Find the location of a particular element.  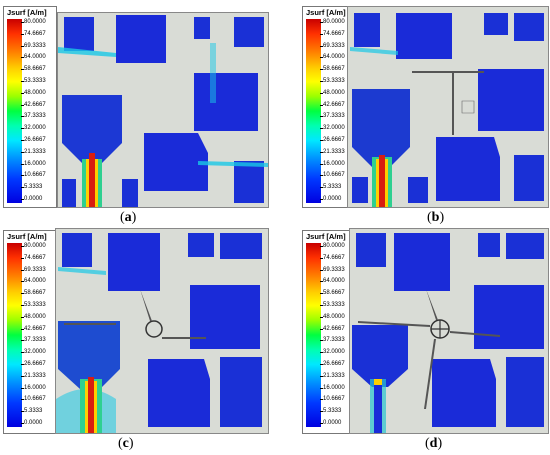

caption-a: (a) is located at coordinates (128, 217).